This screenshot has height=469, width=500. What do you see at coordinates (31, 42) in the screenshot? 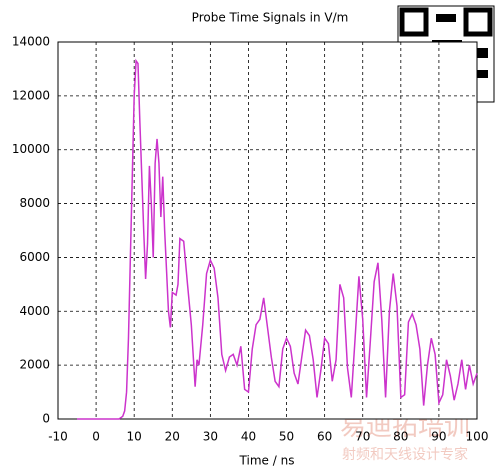
I see `y-tick-label: 14000` at bounding box center [31, 42].